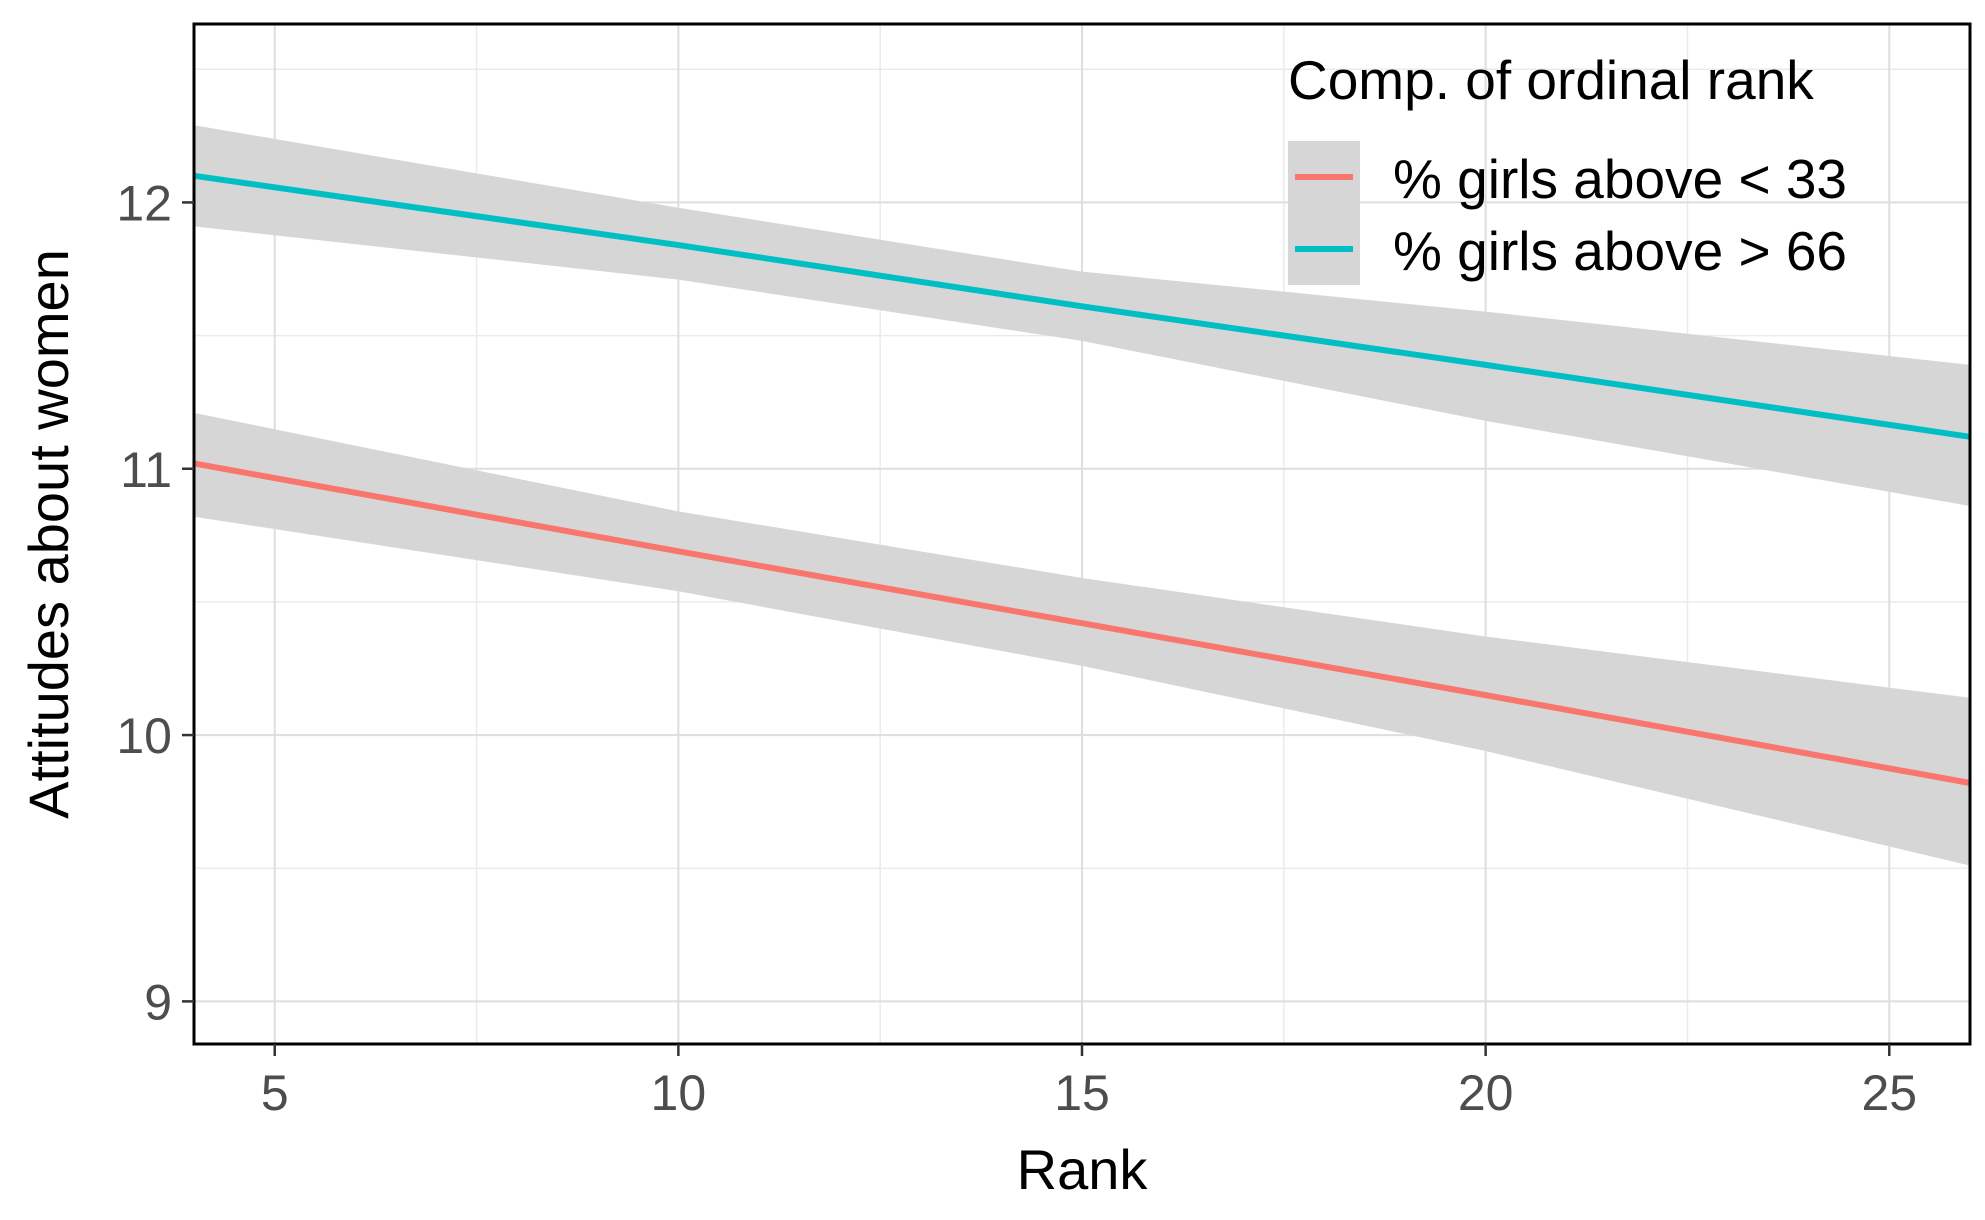  What do you see at coordinates (1889, 1093) in the screenshot?
I see `x-tick-label: 25` at bounding box center [1889, 1093].